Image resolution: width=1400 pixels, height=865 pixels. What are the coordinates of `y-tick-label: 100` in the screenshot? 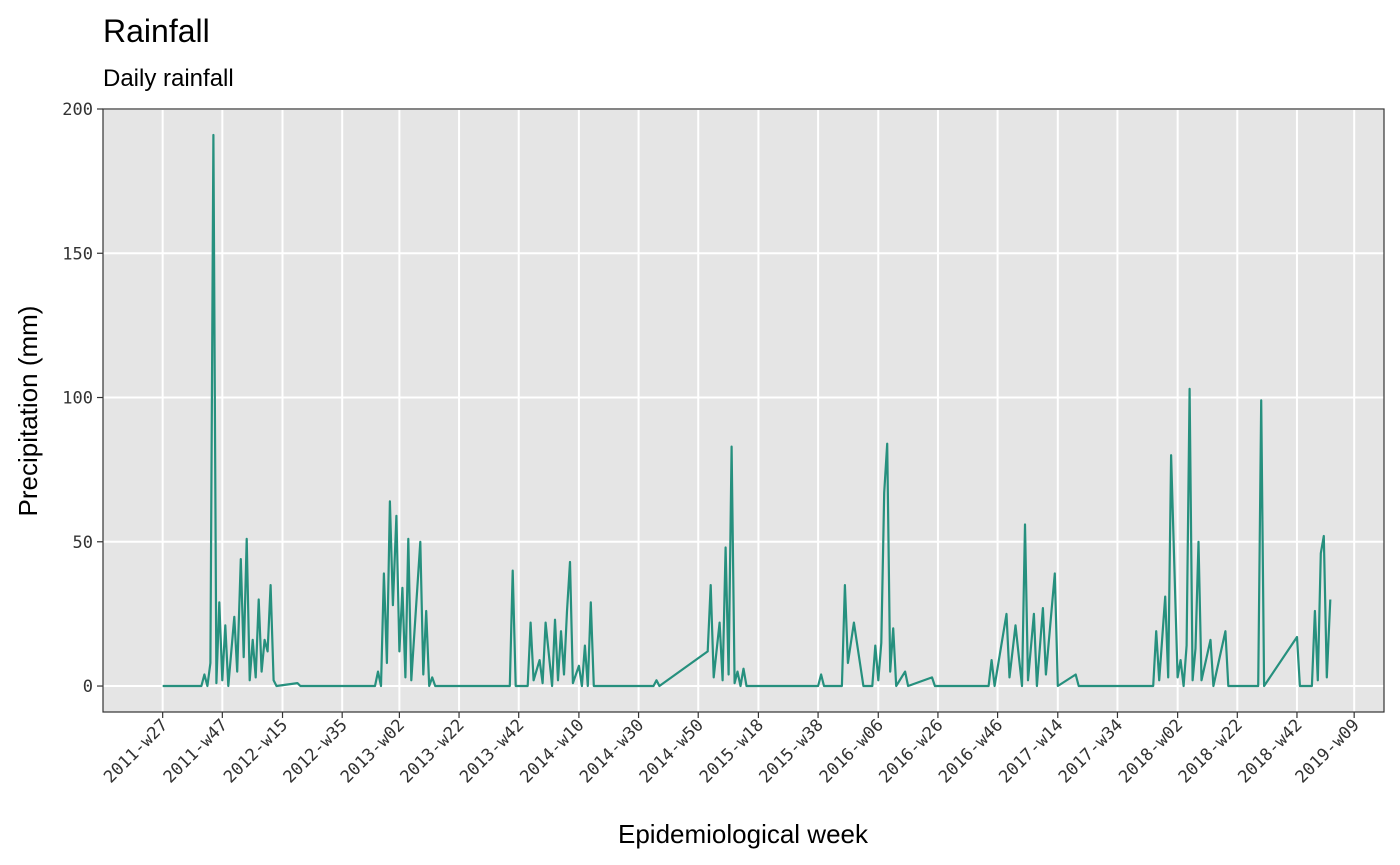 It's located at (77, 399).